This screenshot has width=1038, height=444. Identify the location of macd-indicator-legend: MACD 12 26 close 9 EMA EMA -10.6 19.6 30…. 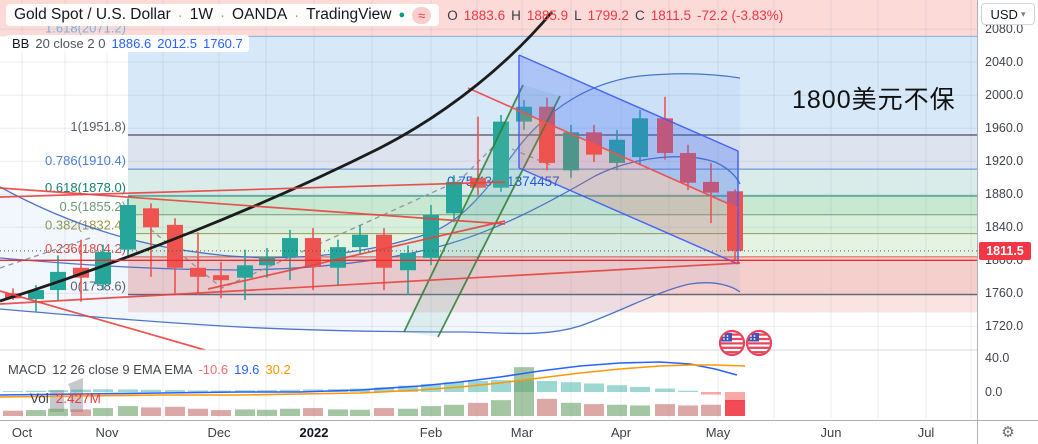
(149, 369).